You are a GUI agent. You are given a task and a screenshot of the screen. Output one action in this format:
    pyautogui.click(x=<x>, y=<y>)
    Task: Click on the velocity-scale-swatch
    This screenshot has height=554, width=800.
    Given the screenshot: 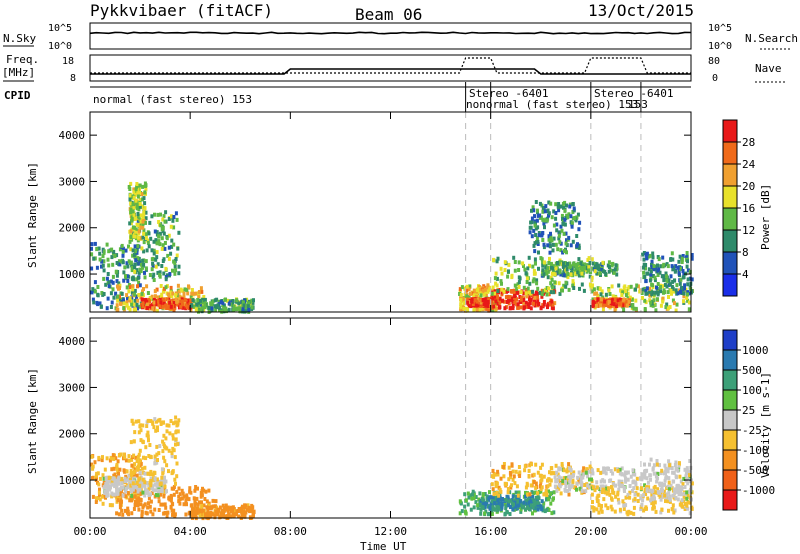 What is the action you would take?
    pyautogui.click(x=730, y=360)
    